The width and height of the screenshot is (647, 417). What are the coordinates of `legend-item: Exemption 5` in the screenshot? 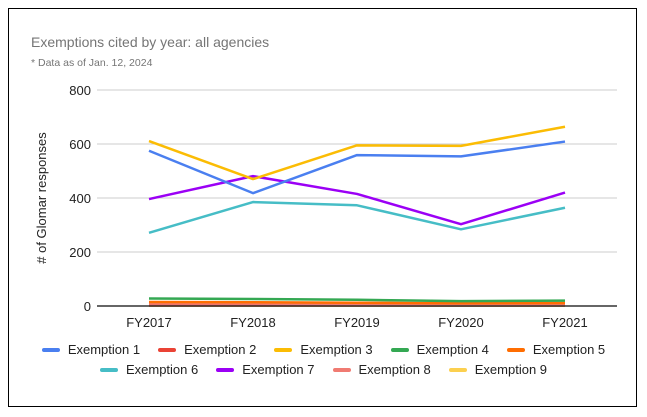 It's located at (556, 349).